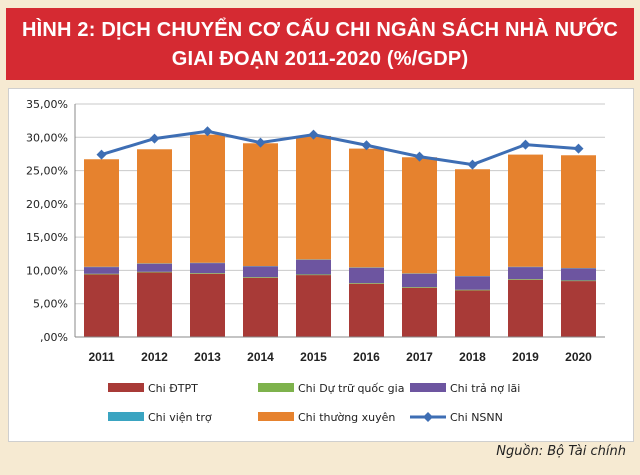 This screenshot has height=475, width=640. Describe the element at coordinates (54, 337) in the screenshot. I see `y-tick-label: ,00%` at that location.